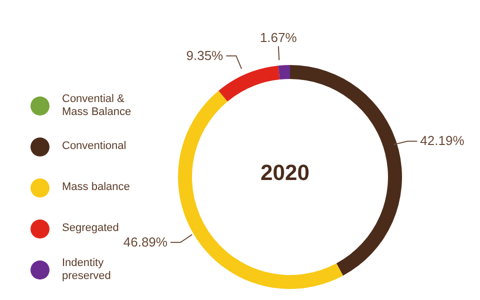 This screenshot has height=300, width=480. What do you see at coordinates (145, 242) in the screenshot?
I see `data-label: 46.89%` at bounding box center [145, 242].